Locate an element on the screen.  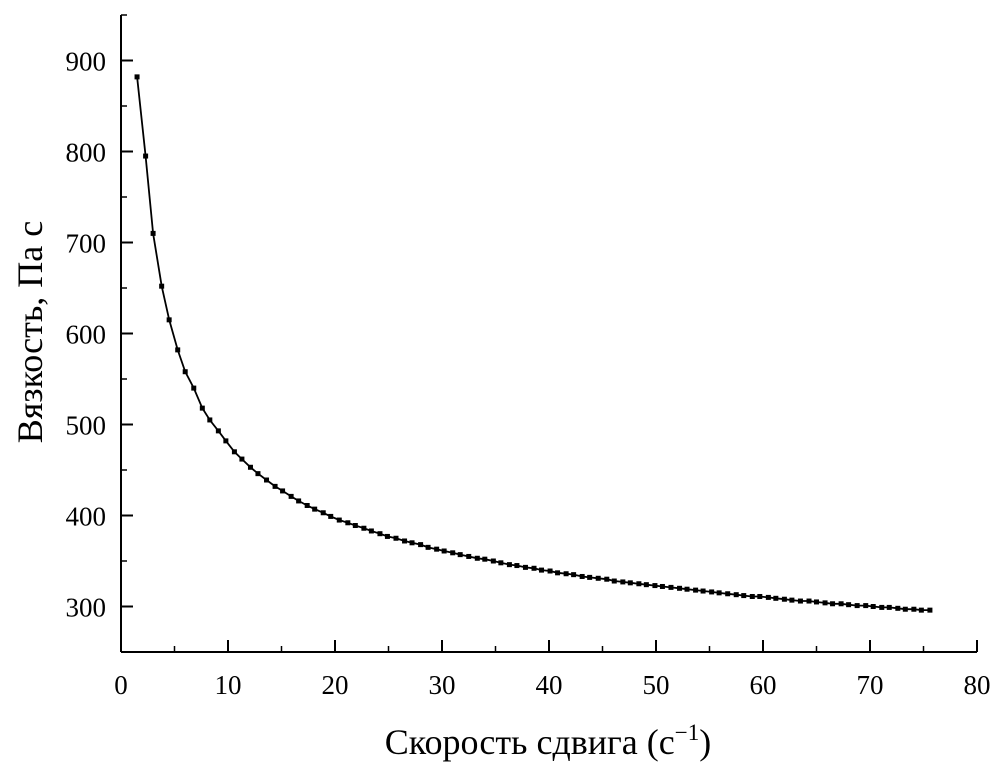
y-tick-label: 900 is located at coordinates (86, 62).